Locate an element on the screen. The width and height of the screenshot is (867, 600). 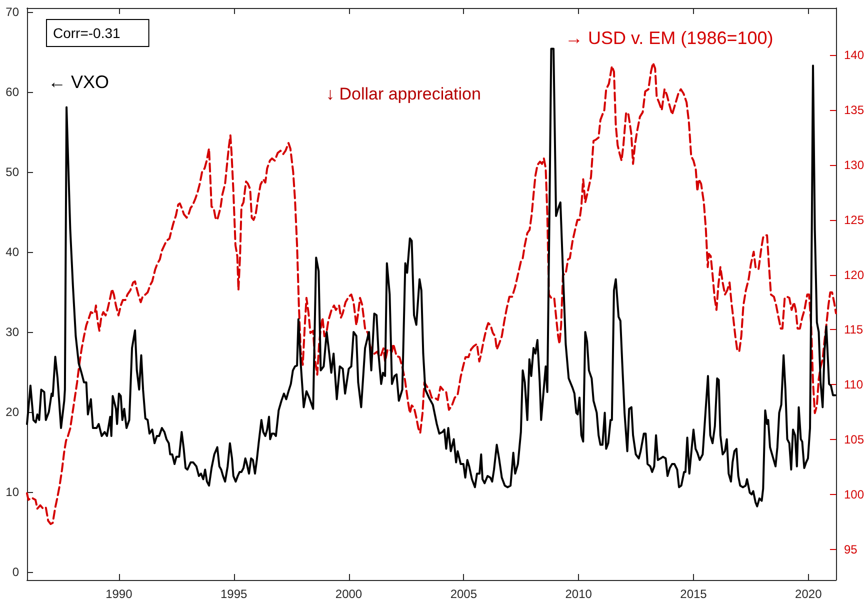
y2-tick-label: 140 is located at coordinates (854, 55).